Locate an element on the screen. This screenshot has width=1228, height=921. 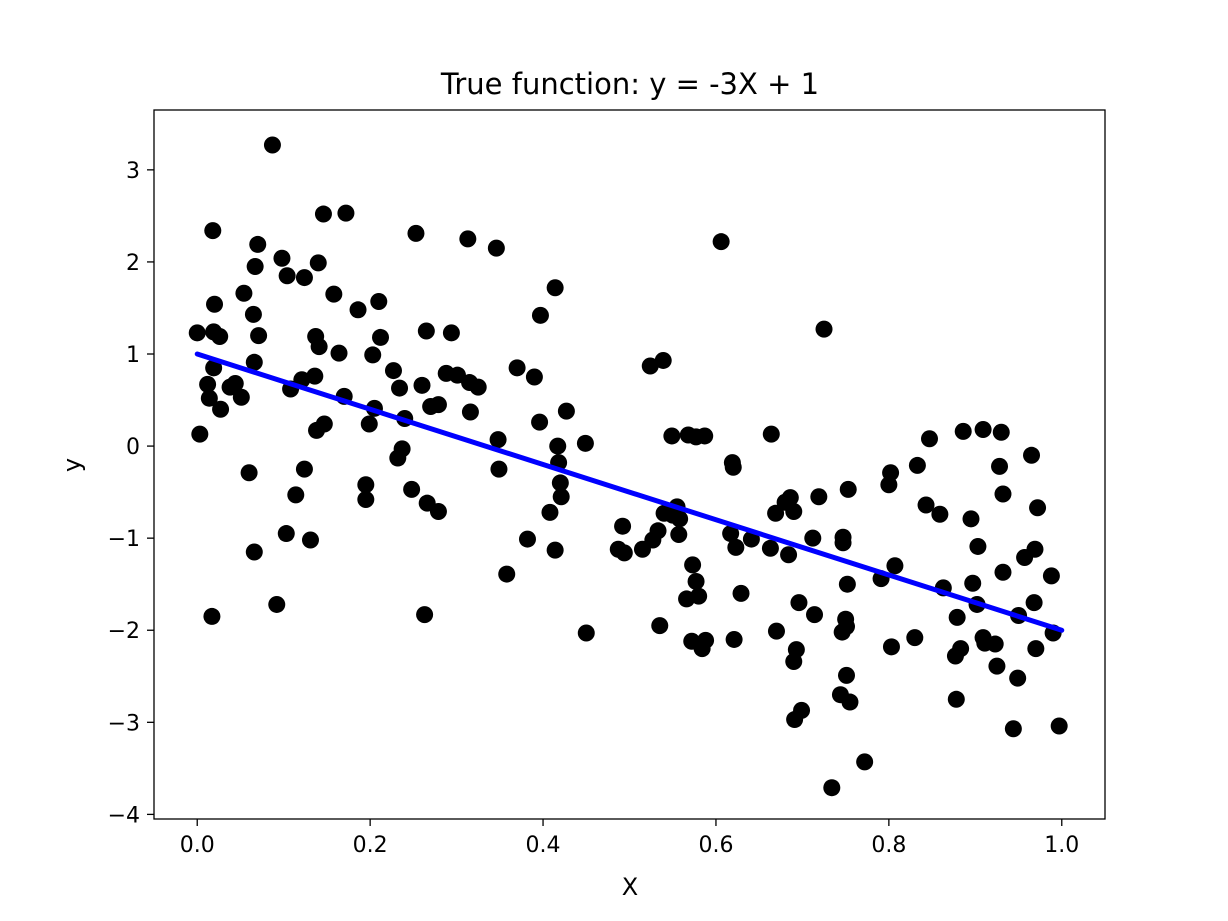
x-axis-label: X is located at coordinates (630, 887).